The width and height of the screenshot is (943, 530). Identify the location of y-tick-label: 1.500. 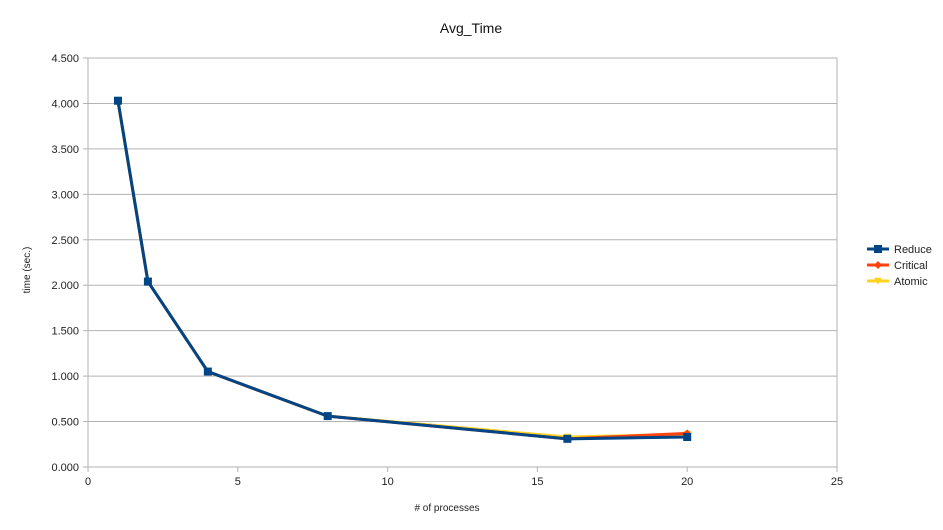
(65, 332).